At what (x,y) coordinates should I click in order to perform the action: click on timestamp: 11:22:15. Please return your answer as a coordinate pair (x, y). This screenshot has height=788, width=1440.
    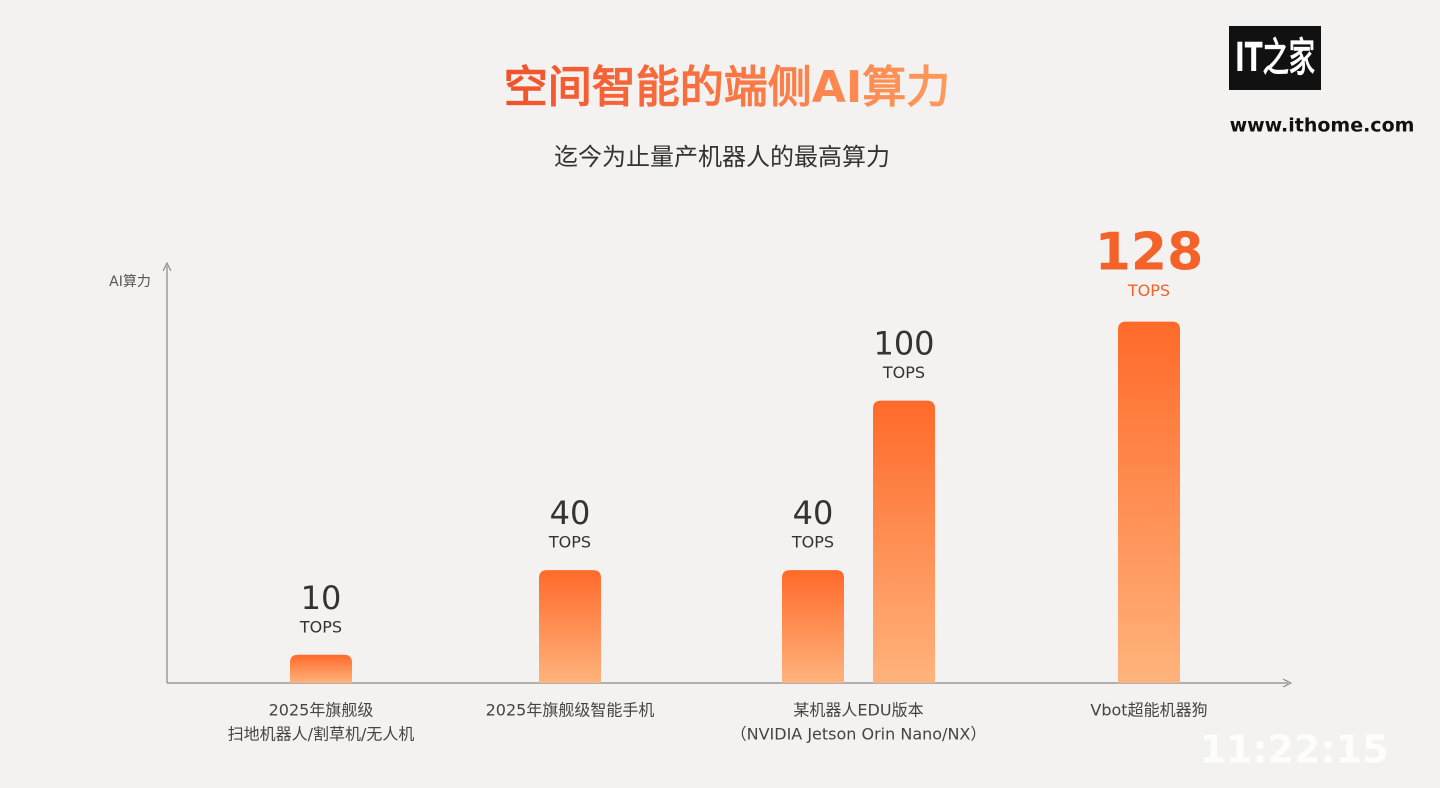
    Looking at the image, I should click on (1293, 750).